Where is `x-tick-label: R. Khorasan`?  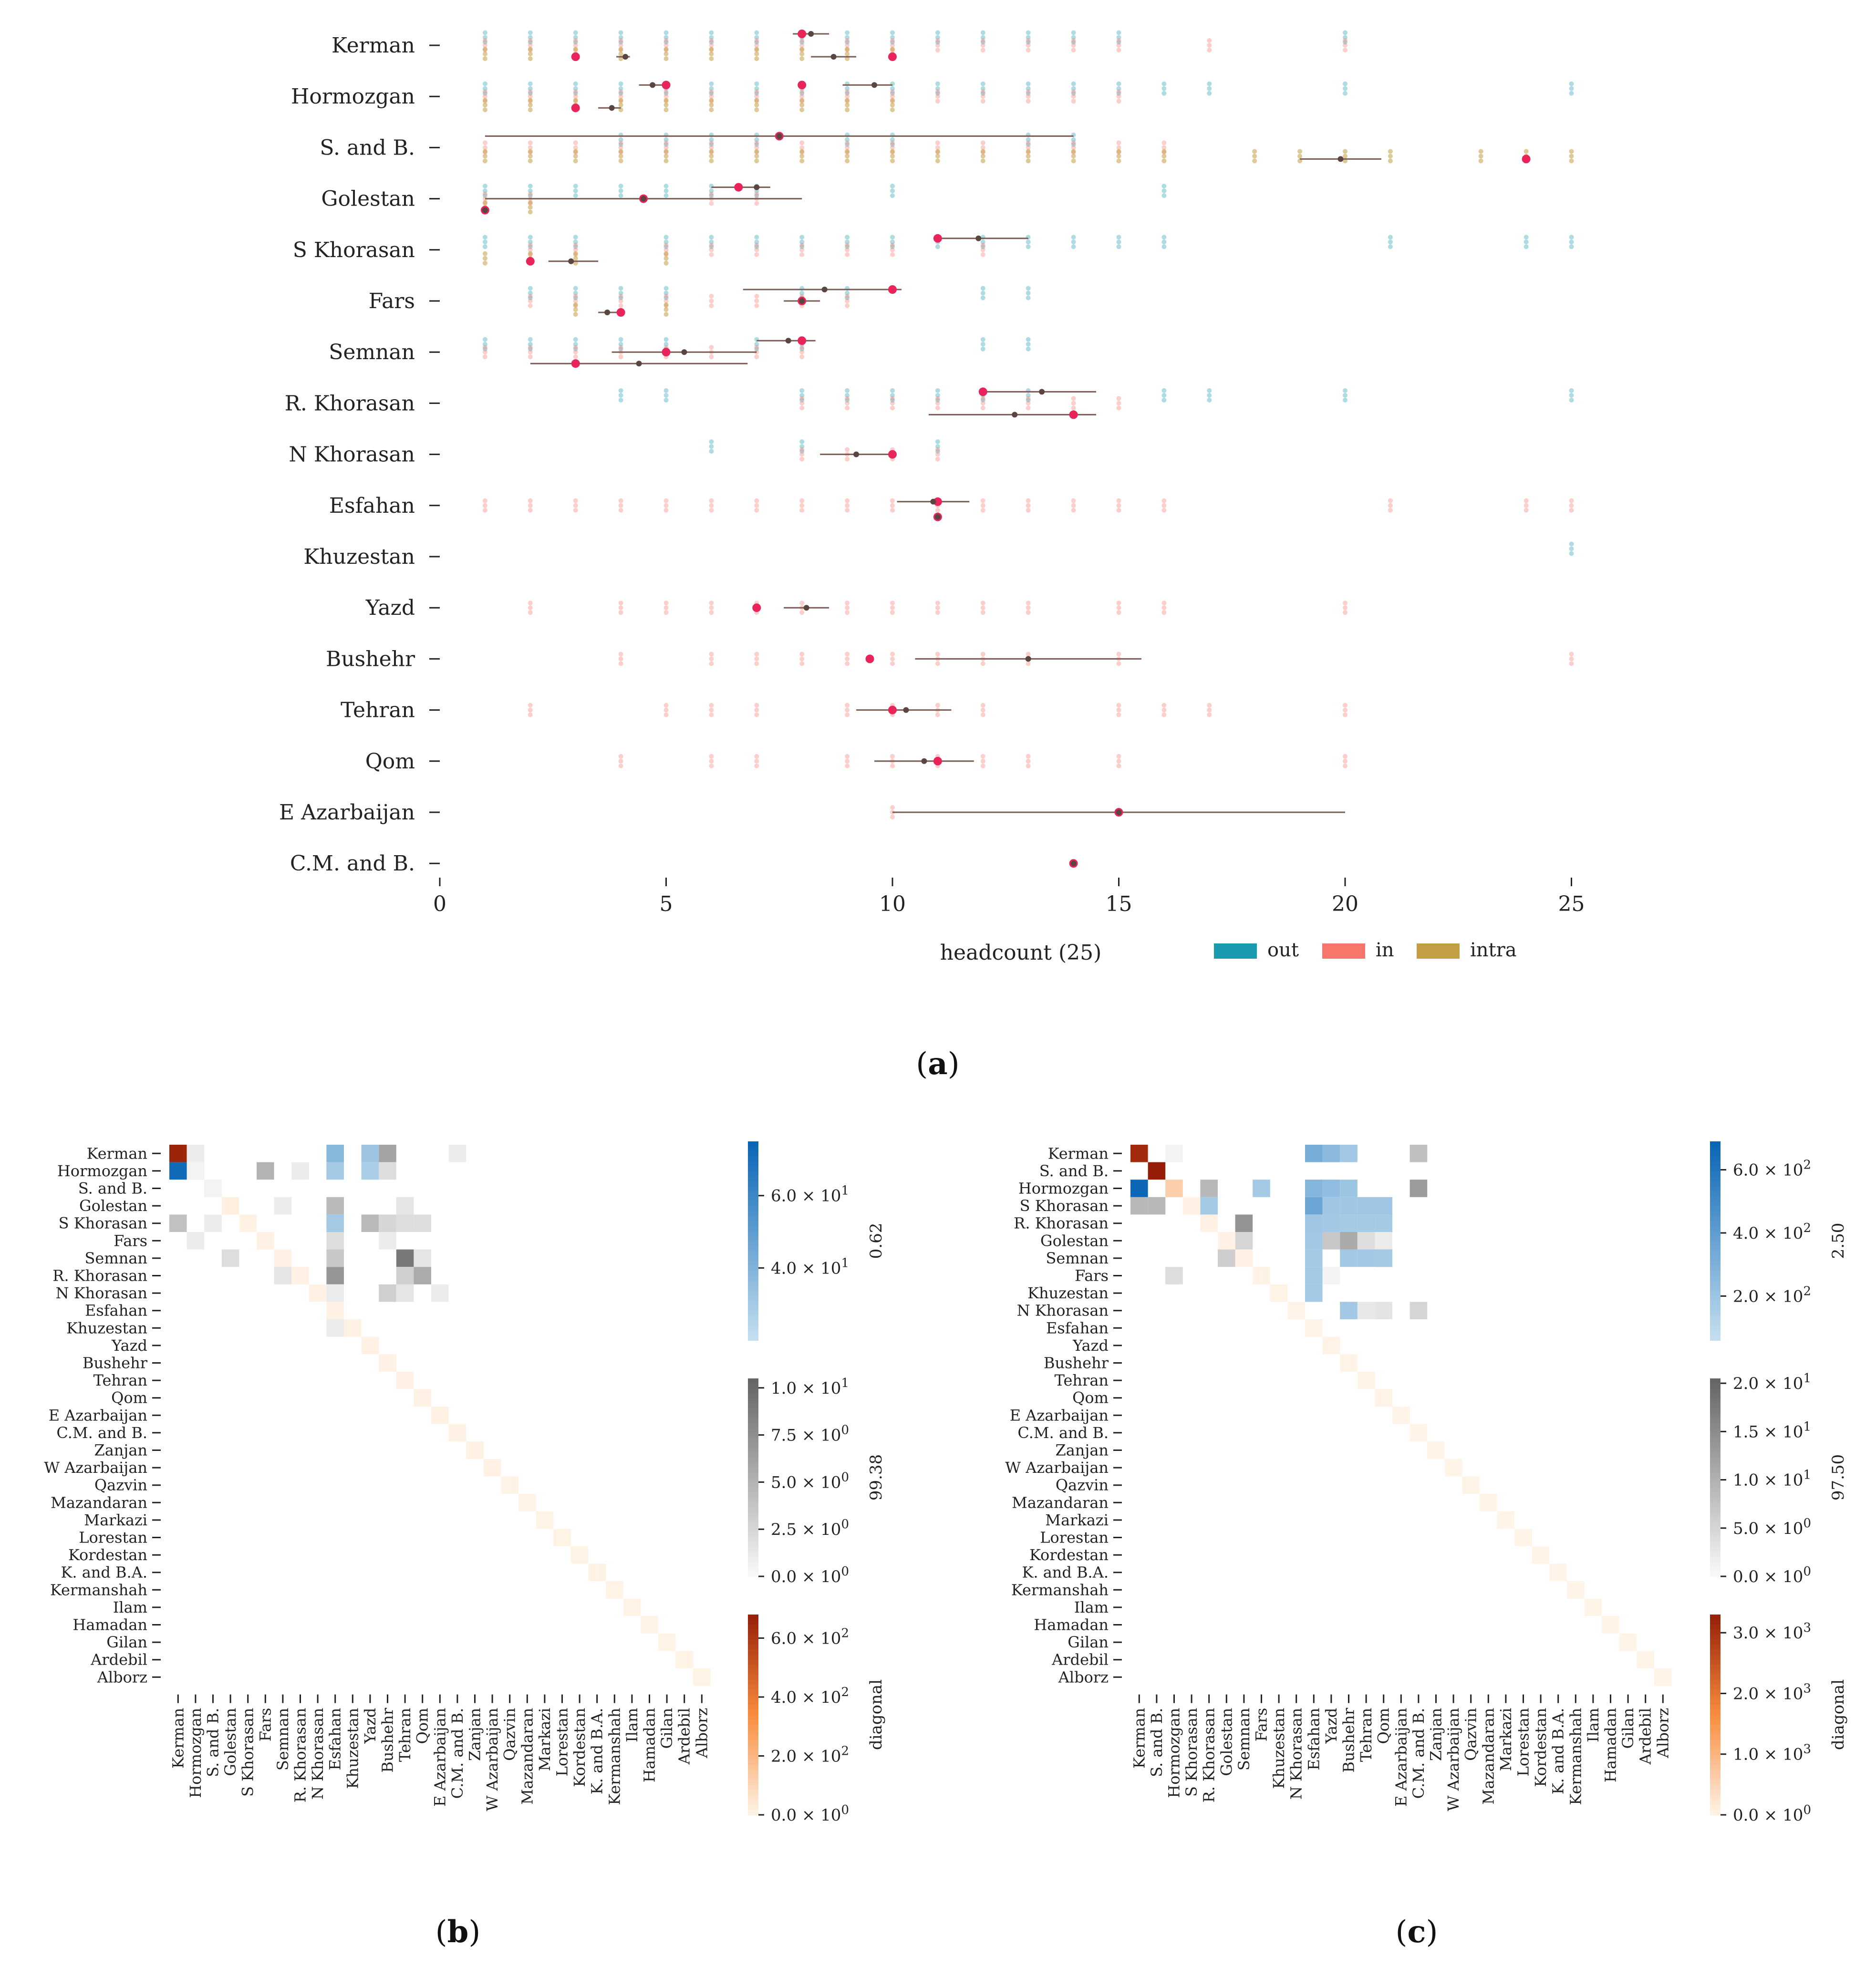
x-tick-label: R. Khorasan is located at coordinates (1209, 1755).